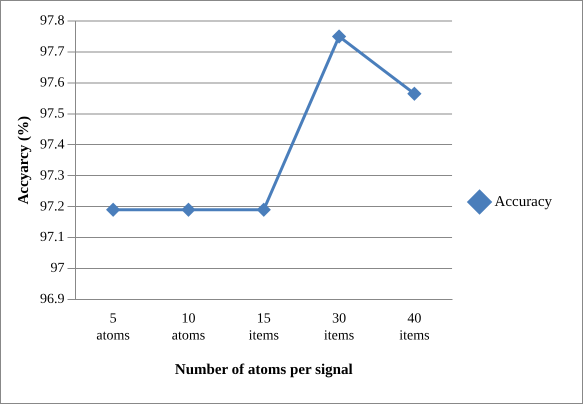  I want to click on x-tick-label: 5 atoms, so click(113, 327).